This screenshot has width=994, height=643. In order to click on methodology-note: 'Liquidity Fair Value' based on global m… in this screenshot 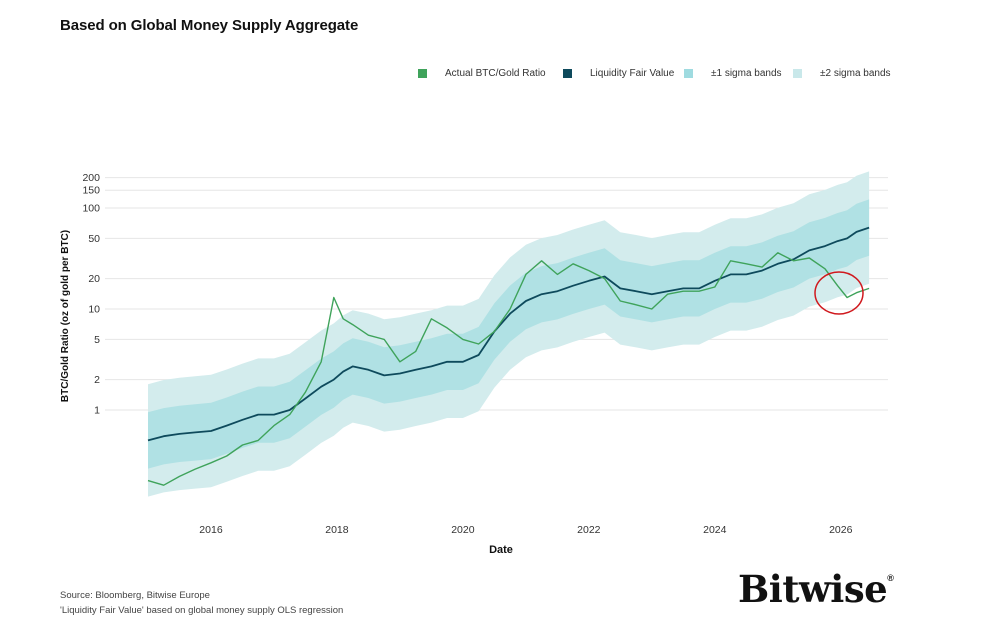, I will do `click(202, 610)`.